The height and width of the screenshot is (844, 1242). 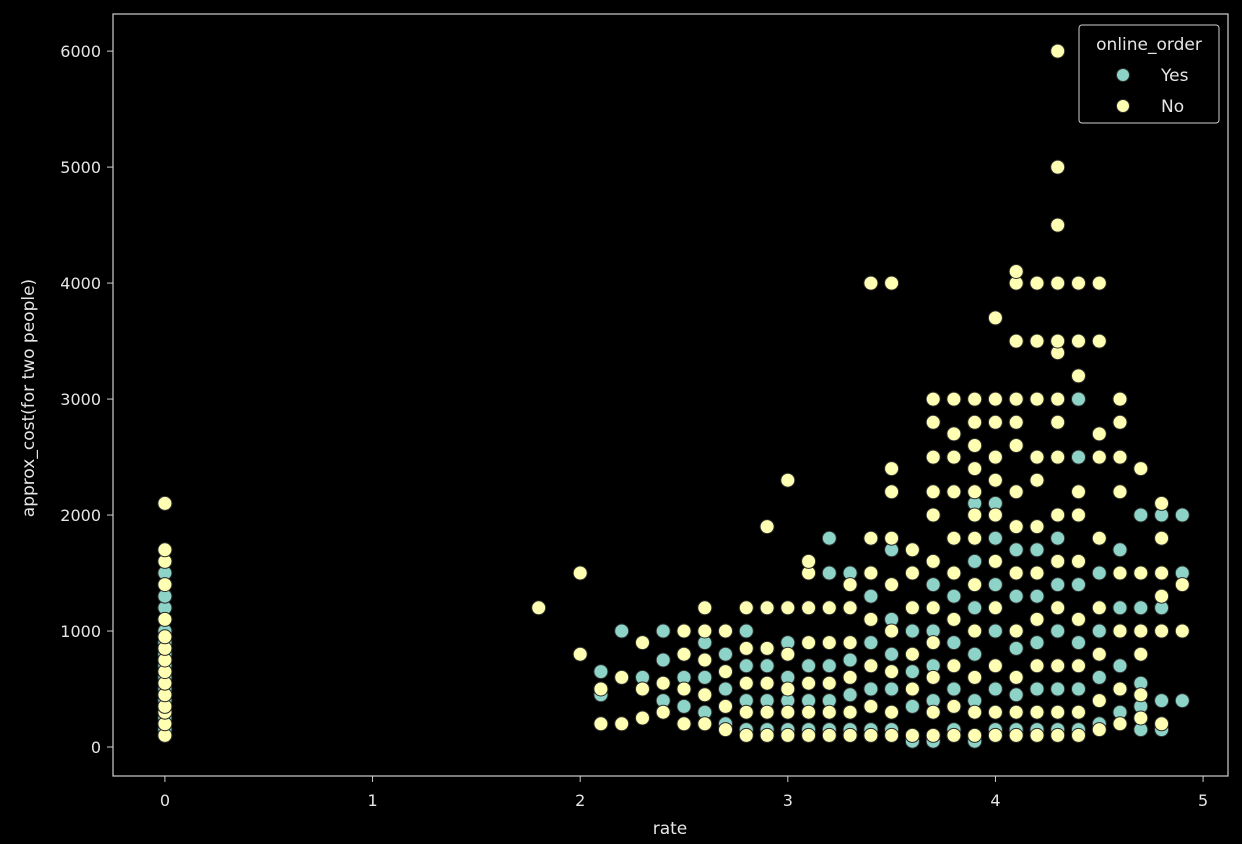 What do you see at coordinates (1203, 800) in the screenshot?
I see `x-tick-label-5: 5` at bounding box center [1203, 800].